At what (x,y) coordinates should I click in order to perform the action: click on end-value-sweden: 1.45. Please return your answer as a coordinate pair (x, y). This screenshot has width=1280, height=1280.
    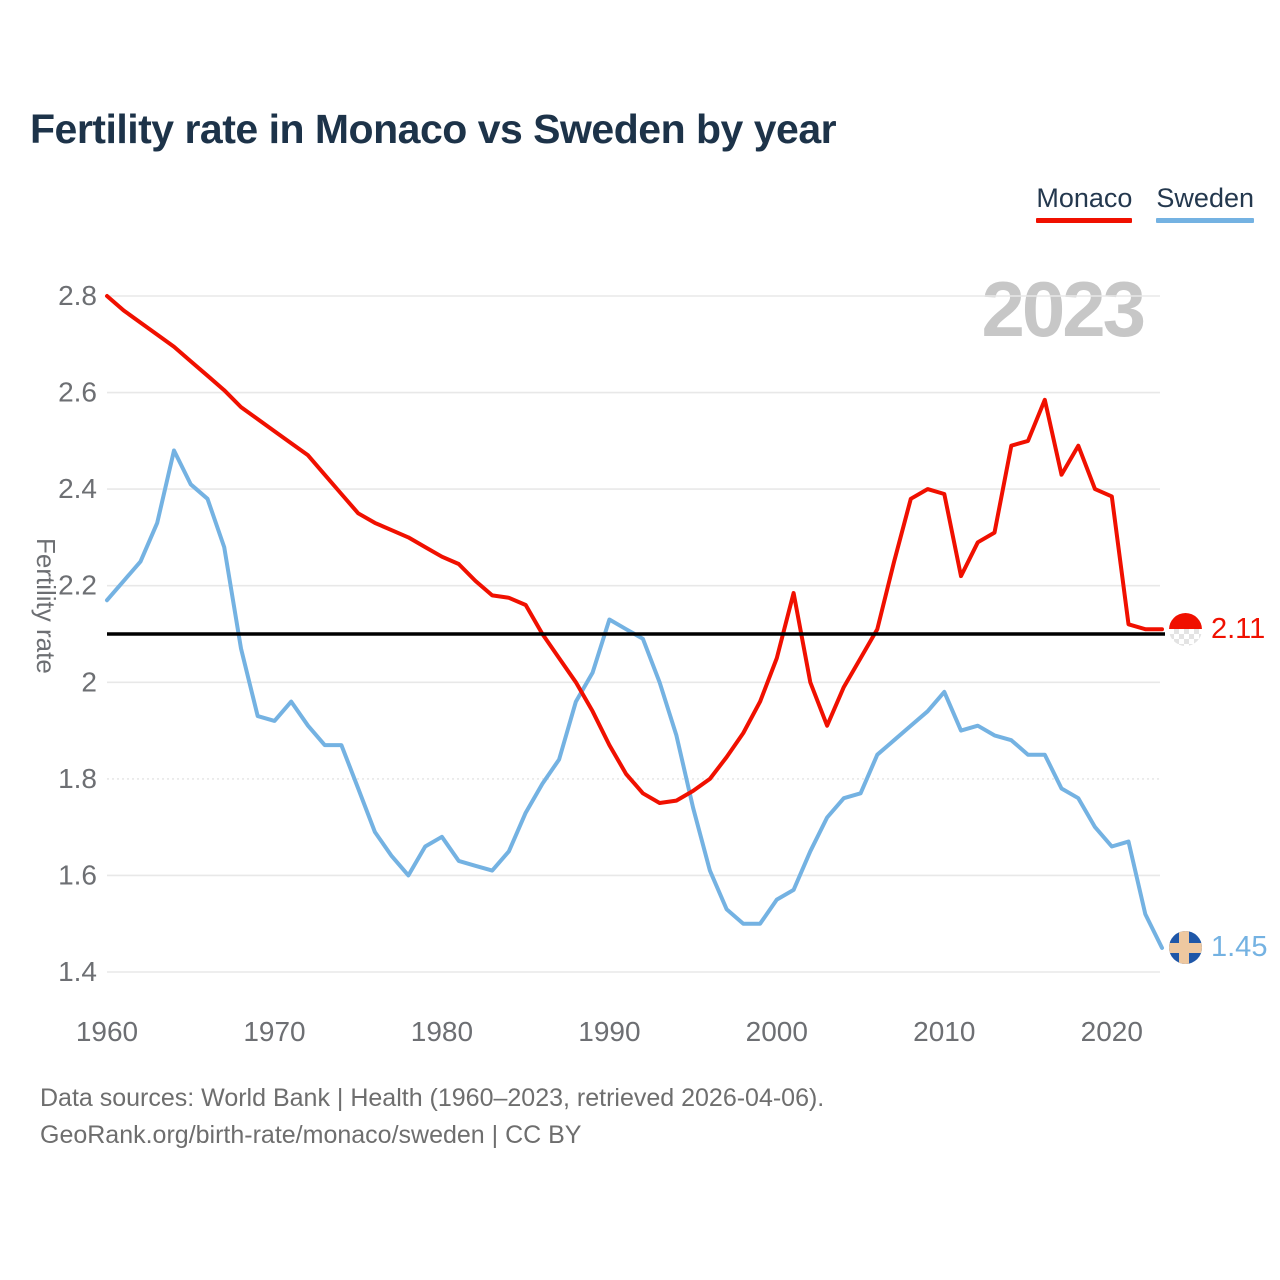
    Looking at the image, I should click on (1239, 947).